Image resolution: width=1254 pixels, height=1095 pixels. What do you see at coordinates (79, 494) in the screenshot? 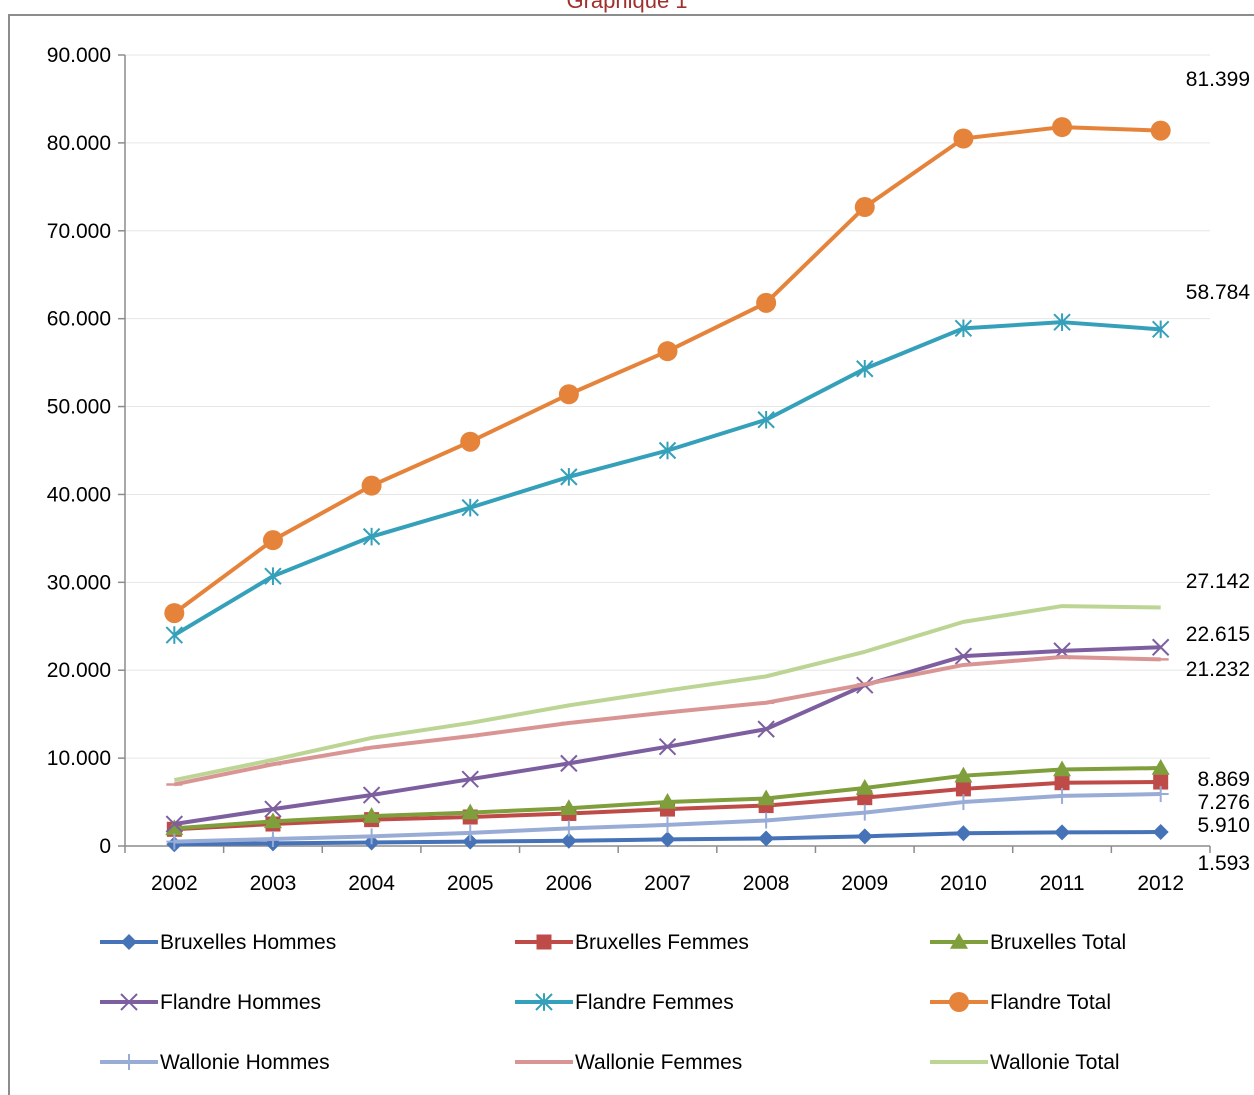
I see `y-tick-label: 40.000` at bounding box center [79, 494].